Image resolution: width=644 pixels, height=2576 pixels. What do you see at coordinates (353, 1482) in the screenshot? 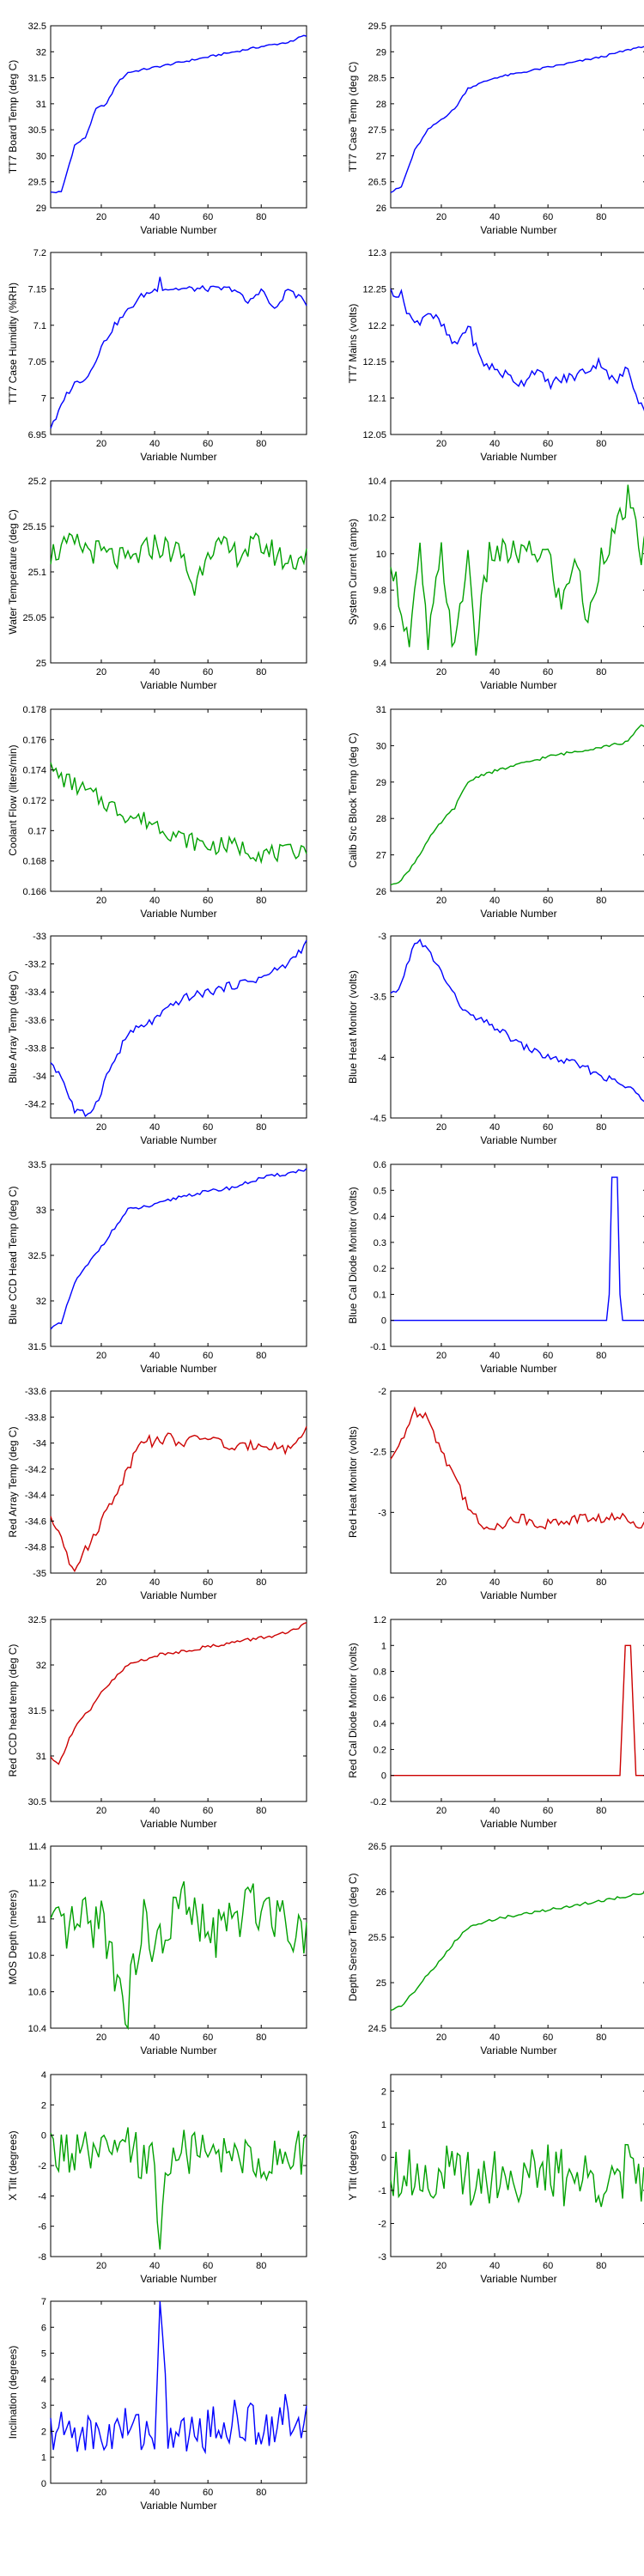
I see `y-axis-title: Red Heat Monitor (volts)` at bounding box center [353, 1482].